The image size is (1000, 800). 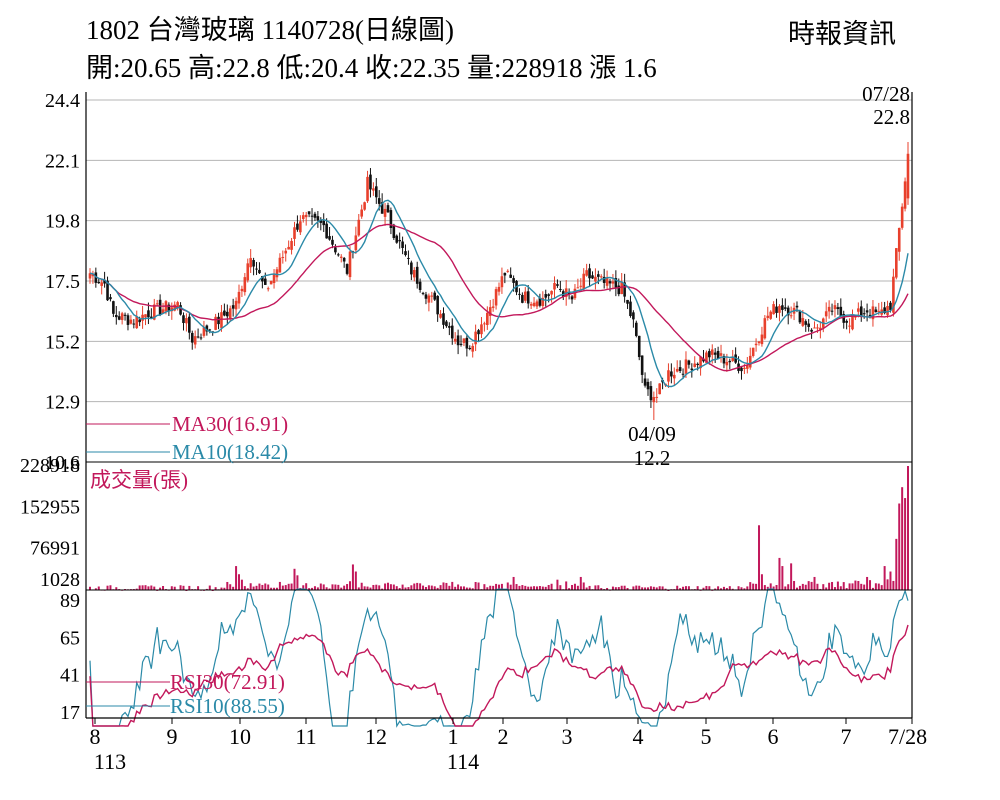 What do you see at coordinates (567, 736) in the screenshot?
I see `x-month-label: 3` at bounding box center [567, 736].